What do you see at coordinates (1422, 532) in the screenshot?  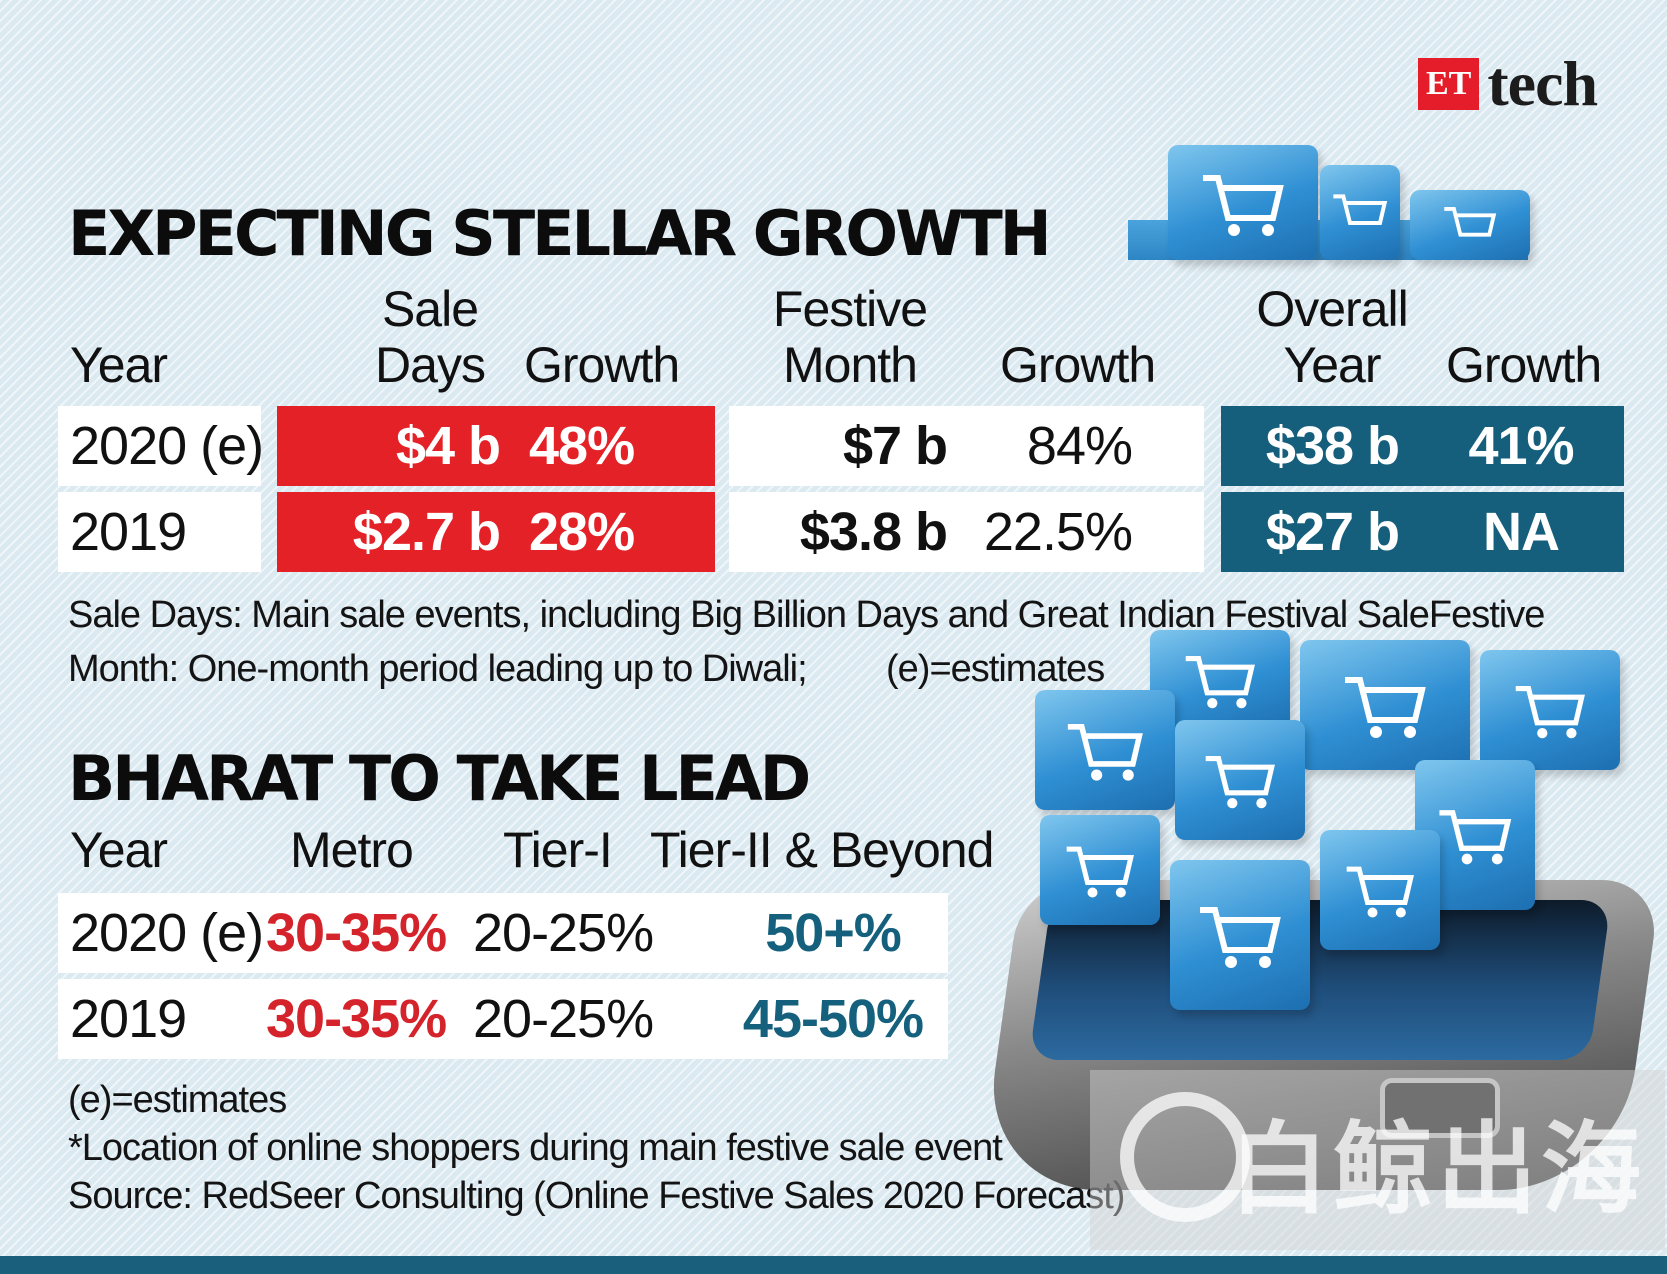 I see `t1-row2-overall-cell: $27 b NA` at bounding box center [1422, 532].